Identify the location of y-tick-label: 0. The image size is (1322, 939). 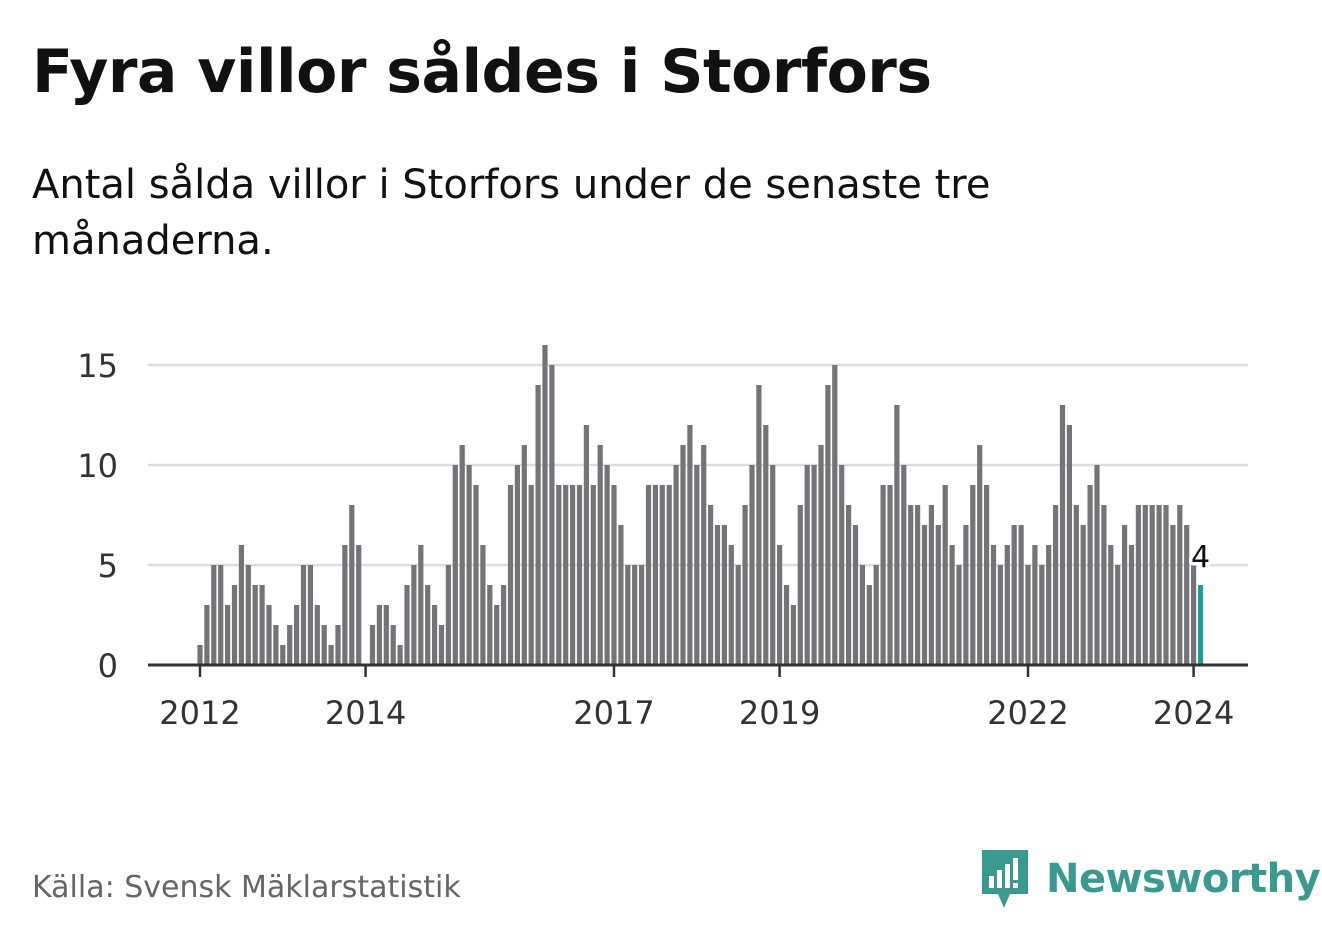
(108, 666).